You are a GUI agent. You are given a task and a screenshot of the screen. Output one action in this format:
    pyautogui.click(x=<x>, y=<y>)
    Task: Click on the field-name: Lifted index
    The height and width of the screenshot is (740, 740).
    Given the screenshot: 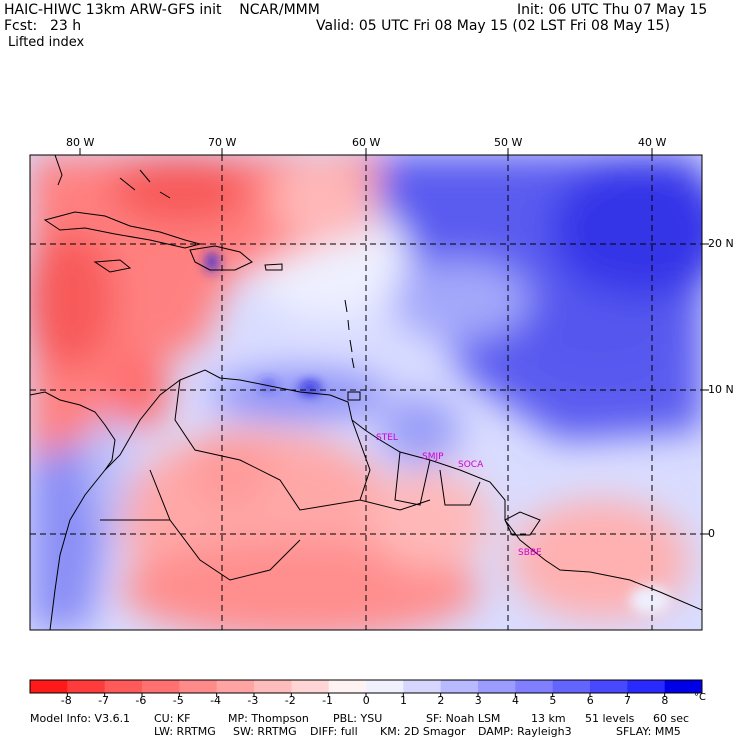 What is the action you would take?
    pyautogui.click(x=46, y=42)
    